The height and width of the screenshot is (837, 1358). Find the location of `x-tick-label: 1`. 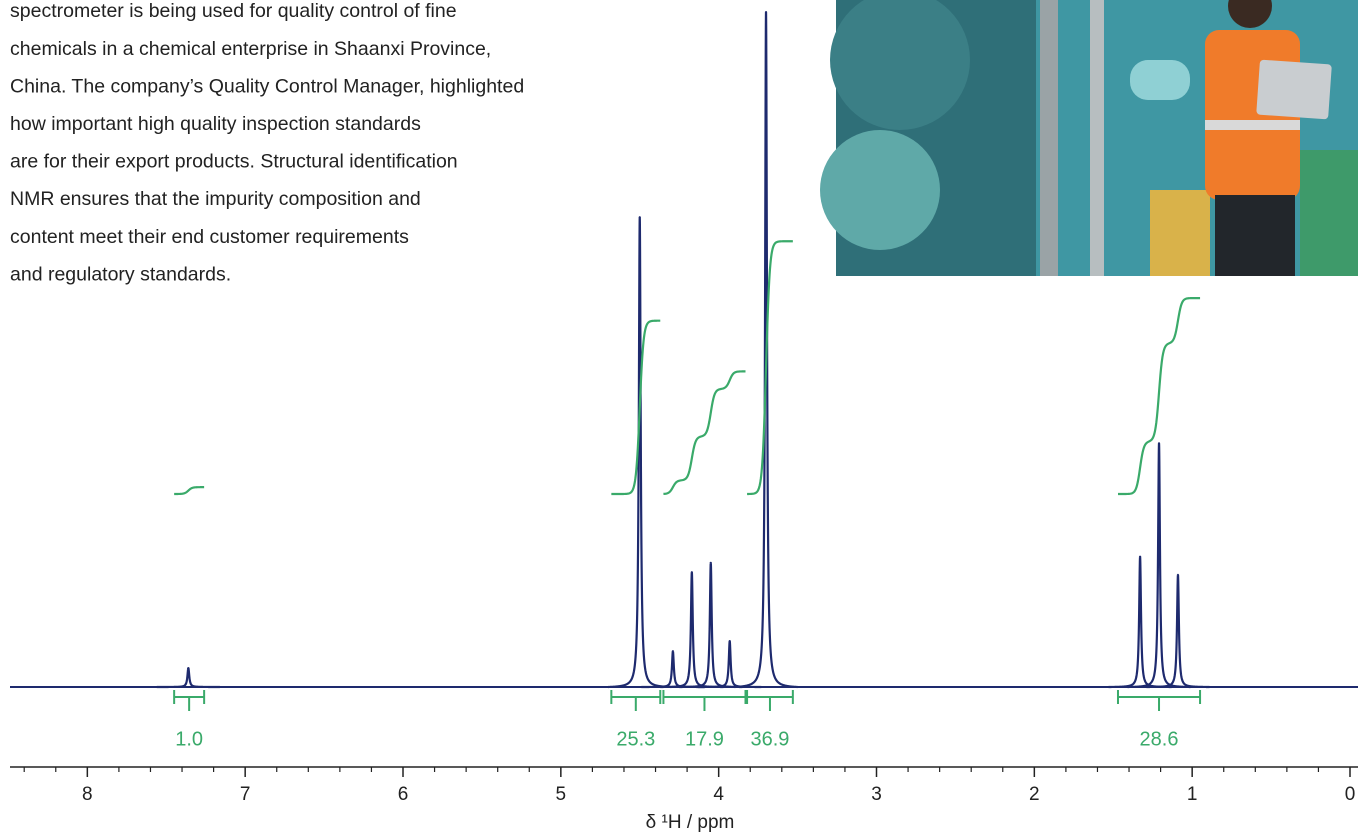

x-tick-label: 1 is located at coordinates (1192, 794).